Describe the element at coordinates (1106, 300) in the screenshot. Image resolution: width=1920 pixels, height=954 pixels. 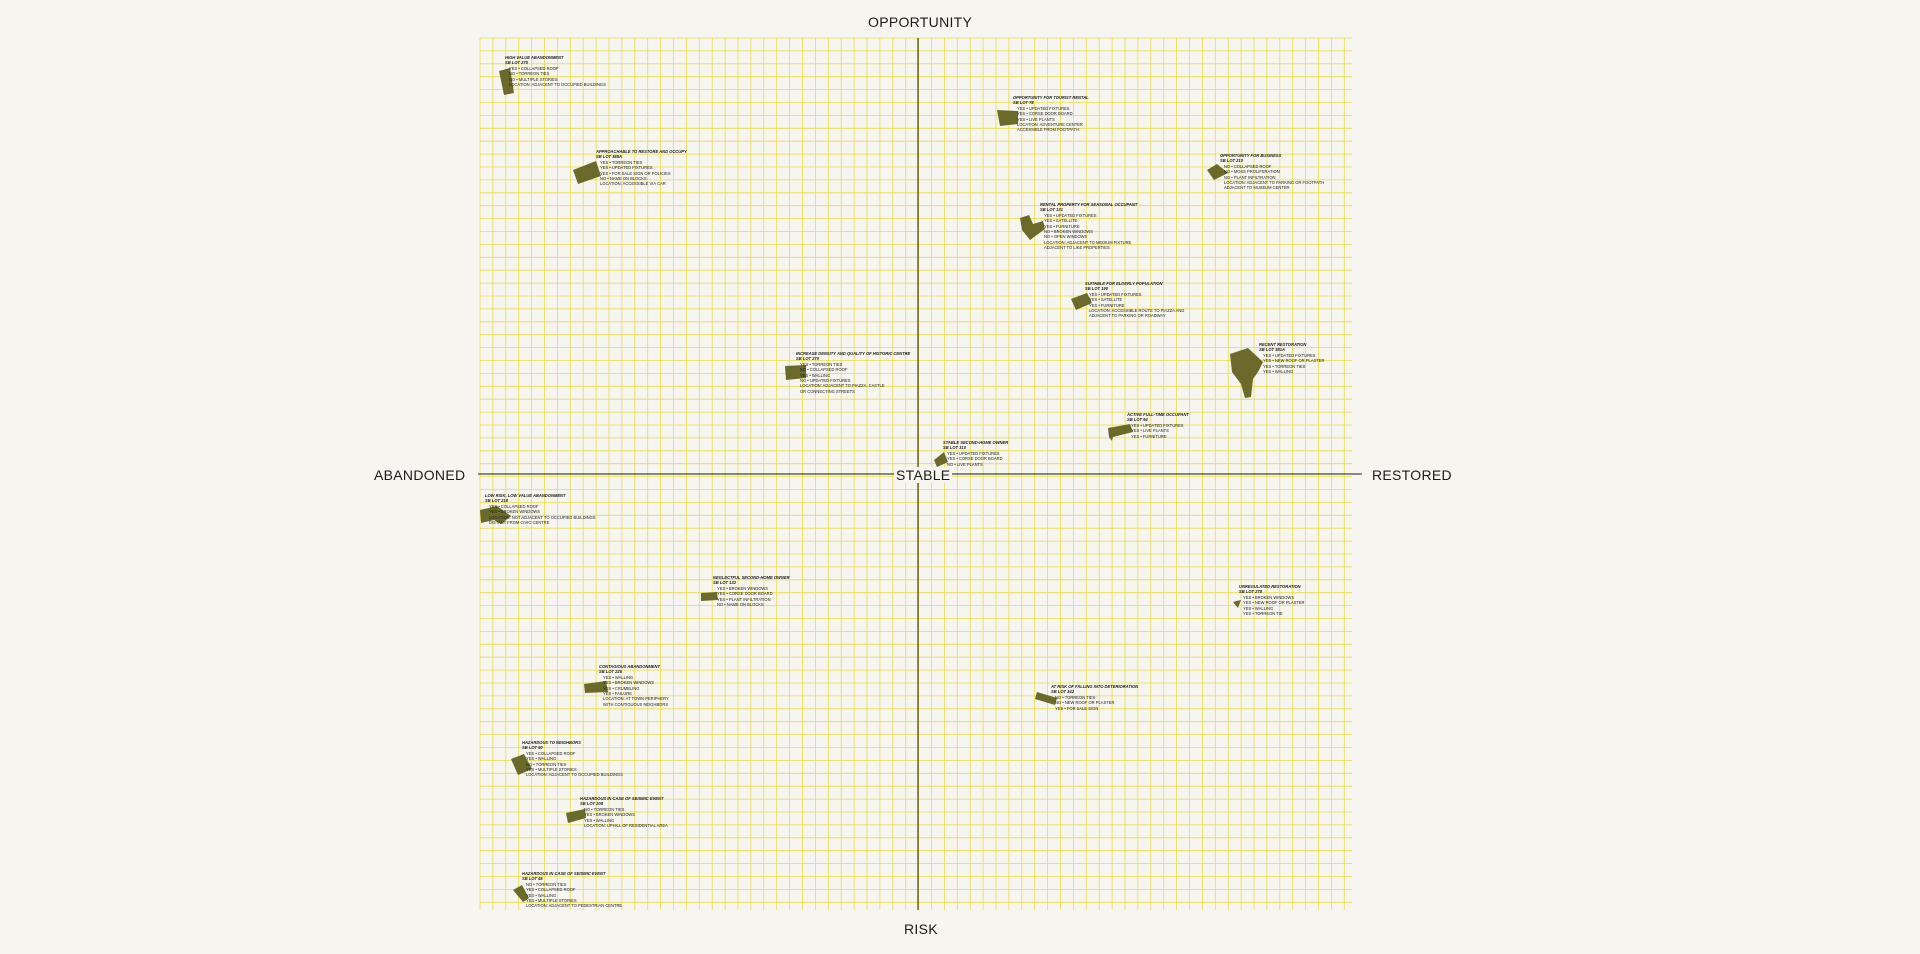
I see `annotation-line: YES • SATELLITE` at that location.